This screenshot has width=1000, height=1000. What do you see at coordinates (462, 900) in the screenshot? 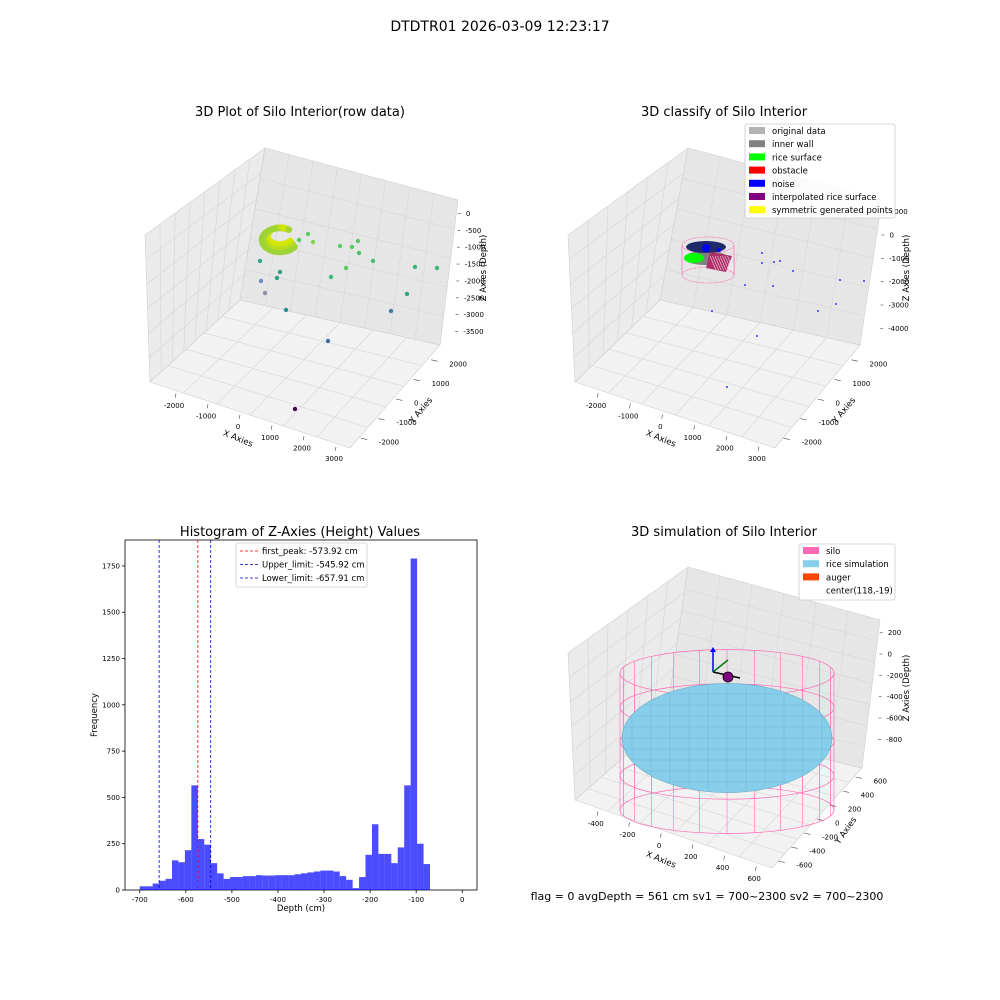
I see `x-tick-label: 0` at bounding box center [462, 900].